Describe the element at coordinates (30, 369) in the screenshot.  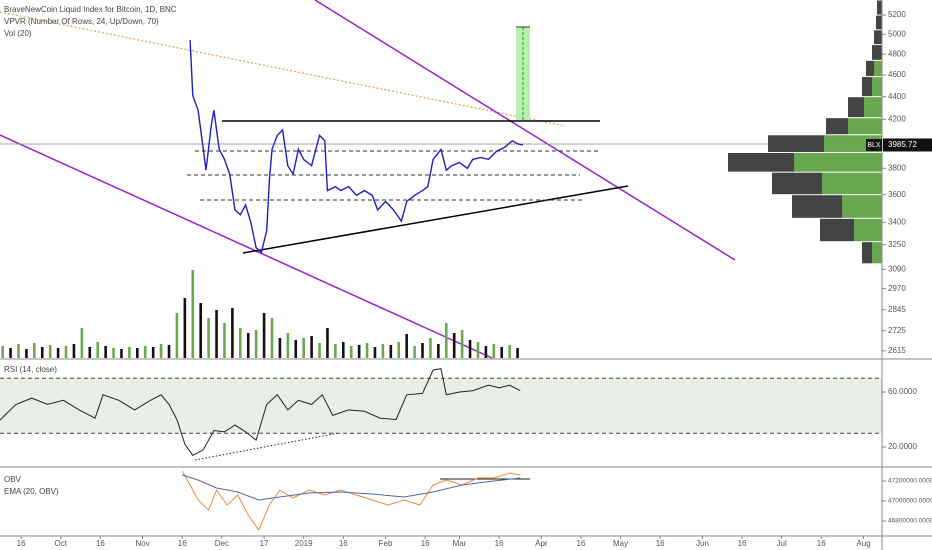
I see `rsi-title: RSI (14, close)` at that location.